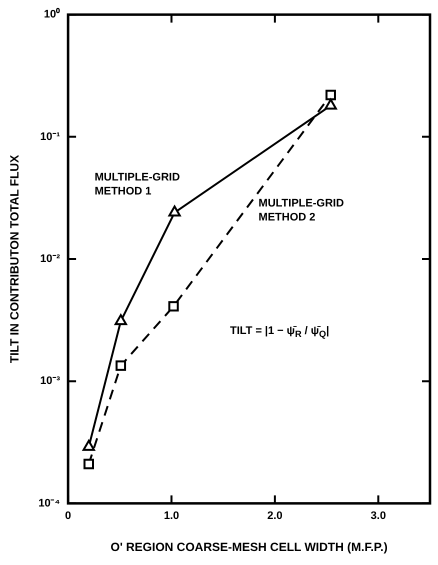  What do you see at coordinates (172, 516) in the screenshot?
I see `x-tick-label: 1.0` at bounding box center [172, 516].